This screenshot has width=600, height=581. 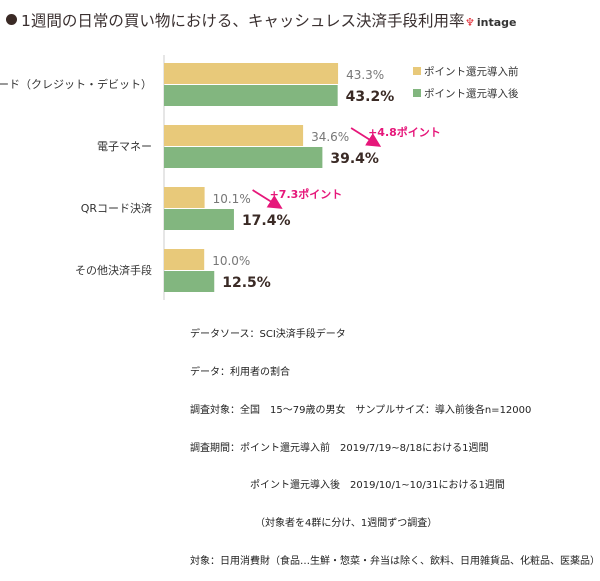 What do you see at coordinates (243, 21) in the screenshot?
I see `title-text: 1週間の日常の買い物における、キャッシュレス決済手段利用率` at bounding box center [243, 21].